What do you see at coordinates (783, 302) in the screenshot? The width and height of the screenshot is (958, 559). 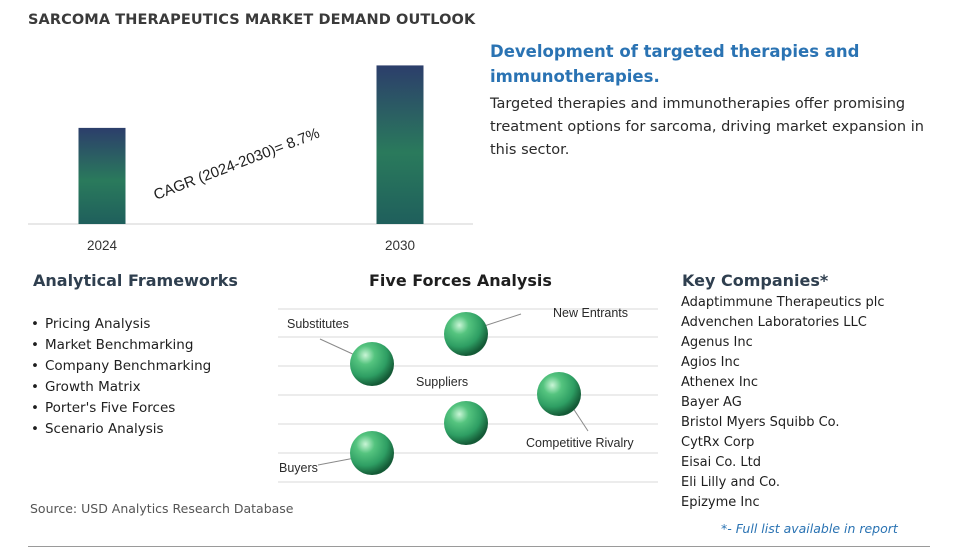 I see `list-item: Adaptimmune Therapeutics plc` at bounding box center [783, 302].